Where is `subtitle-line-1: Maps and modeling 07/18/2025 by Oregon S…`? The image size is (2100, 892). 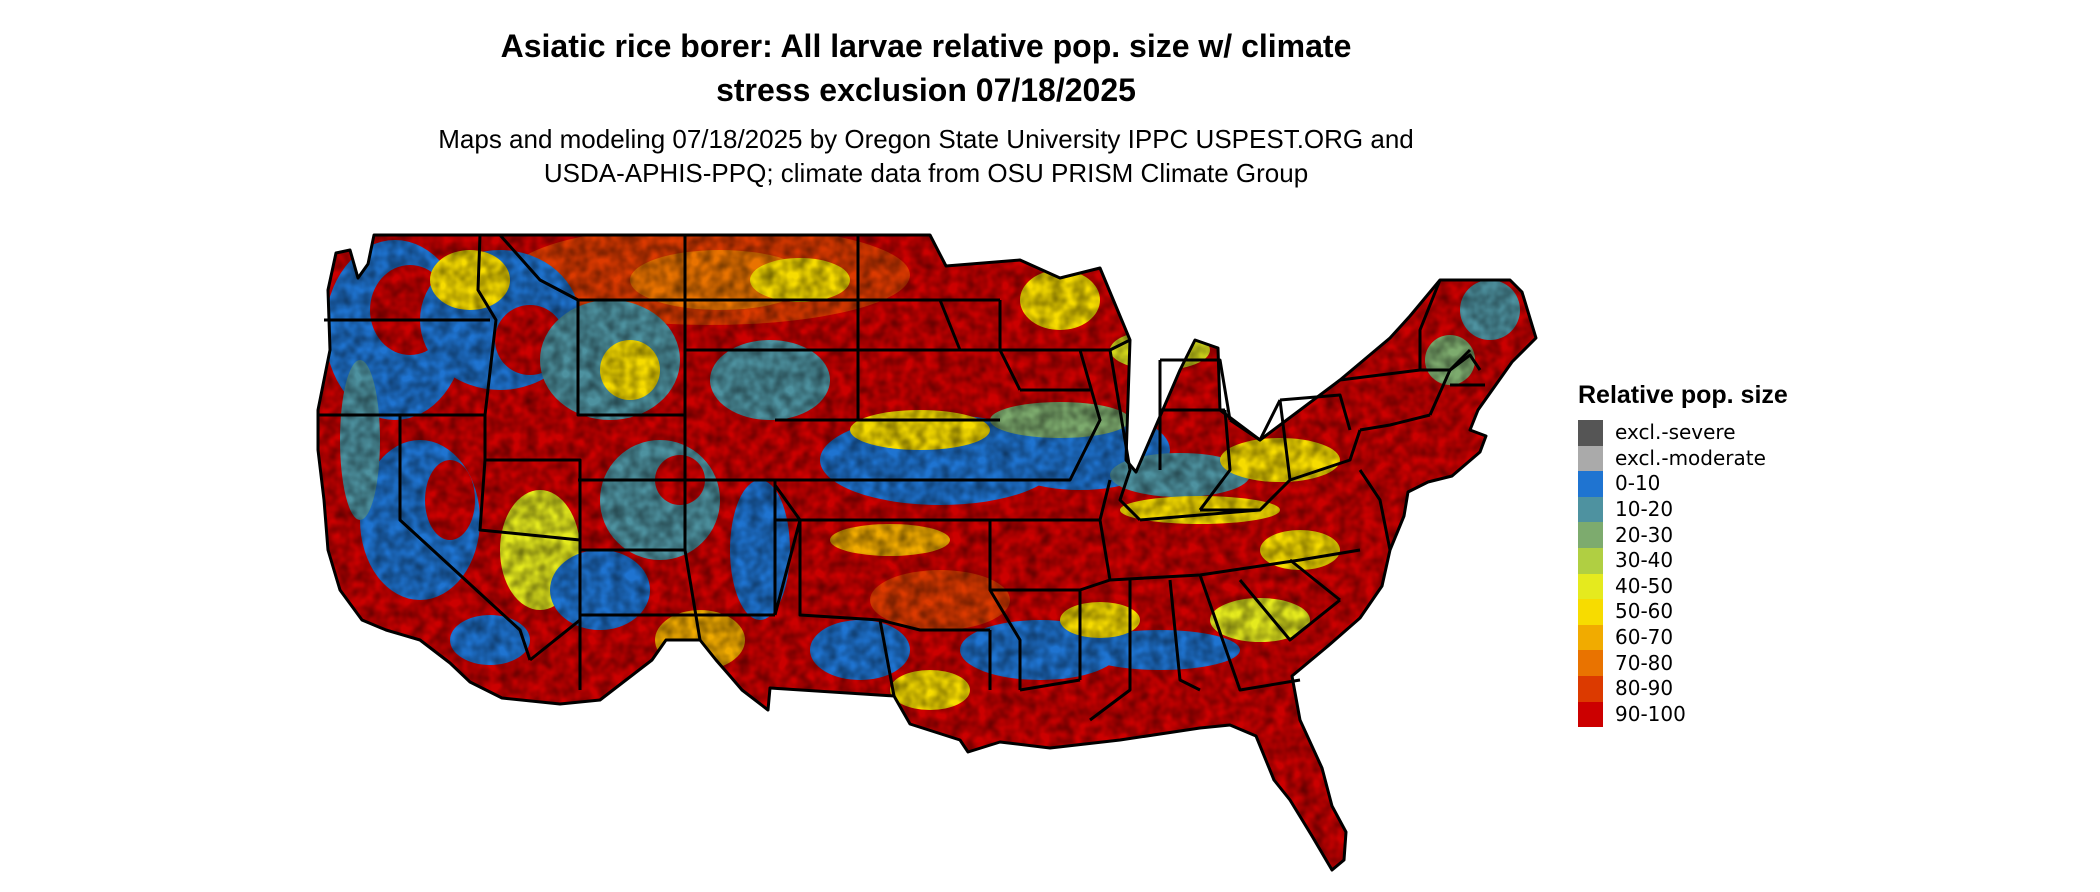
subtitle-line-1: Maps and modeling 07/18/2025 by Oregon S… is located at coordinates (926, 139).